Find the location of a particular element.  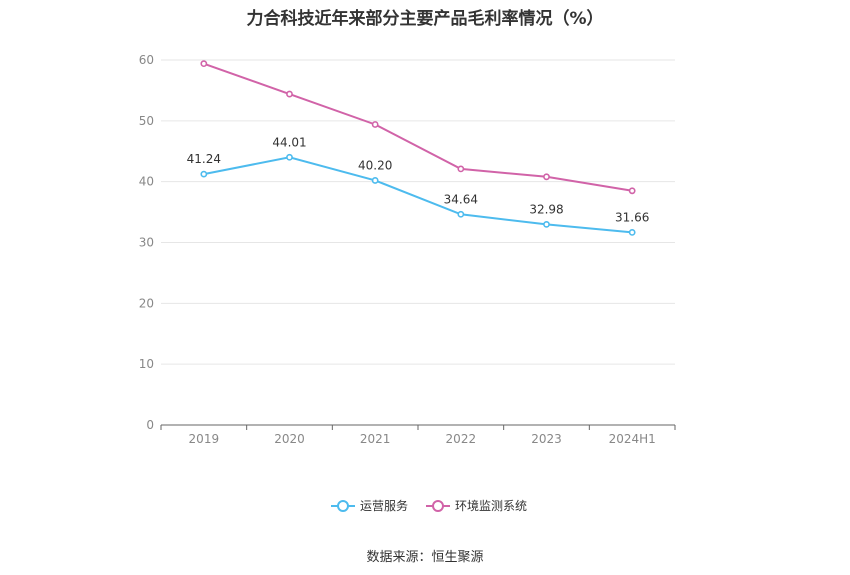

x-axis: 2019 2020 2021 2022 2023 2024H1 is located at coordinates (418, 435).